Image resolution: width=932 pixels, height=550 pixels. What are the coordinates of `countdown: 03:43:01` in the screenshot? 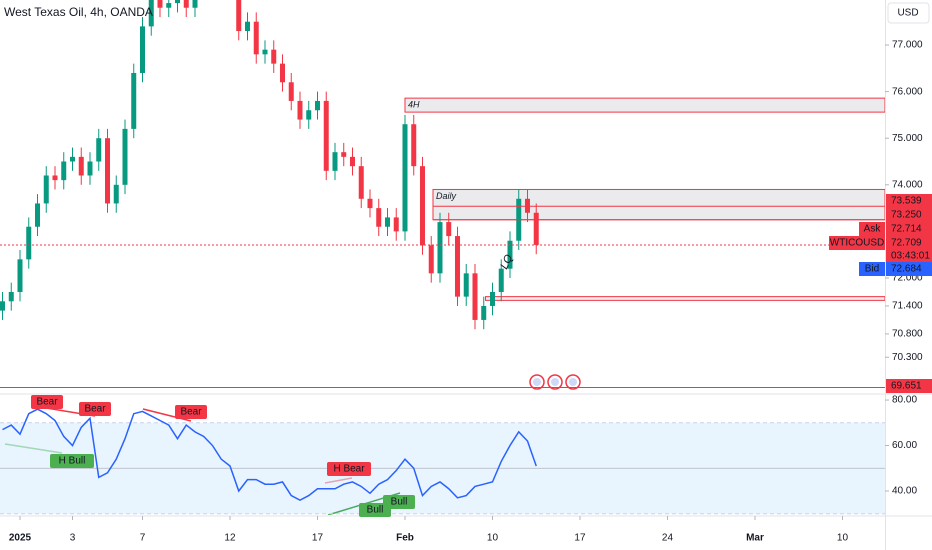 It's located at (910, 256).